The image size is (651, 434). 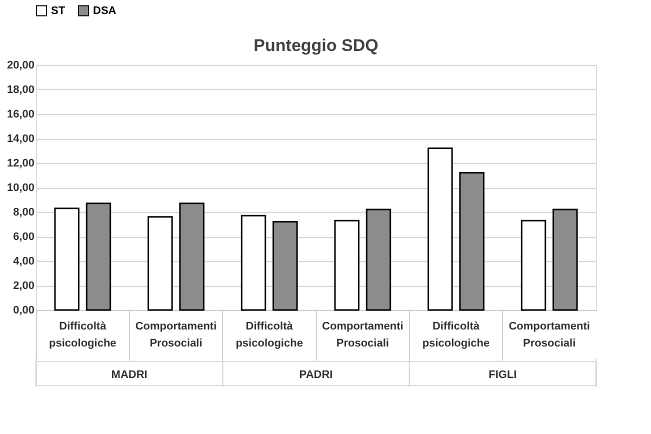 What do you see at coordinates (20, 139) in the screenshot?
I see `y-tick-label: 14,00` at bounding box center [20, 139].